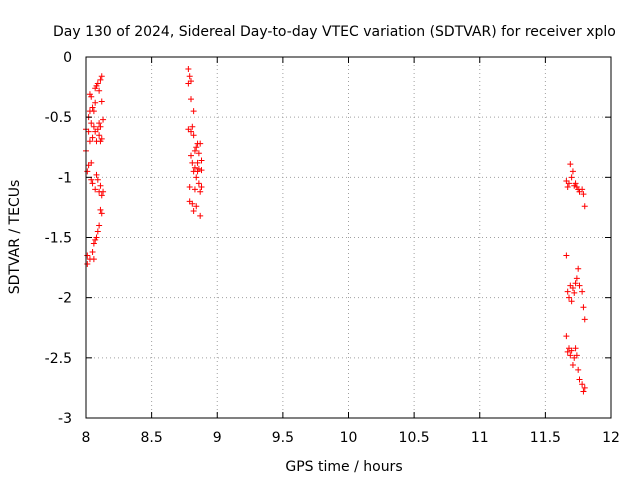  I want to click on x-tick-label: 9, so click(217, 438).